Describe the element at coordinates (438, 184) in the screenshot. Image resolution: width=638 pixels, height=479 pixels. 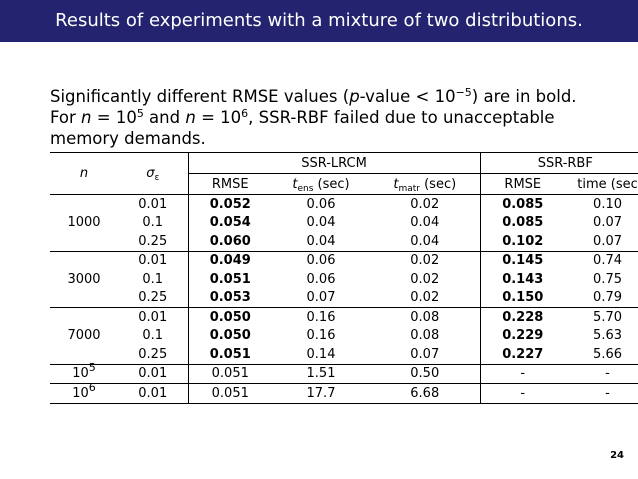
I see `text: (sec)` at that location.